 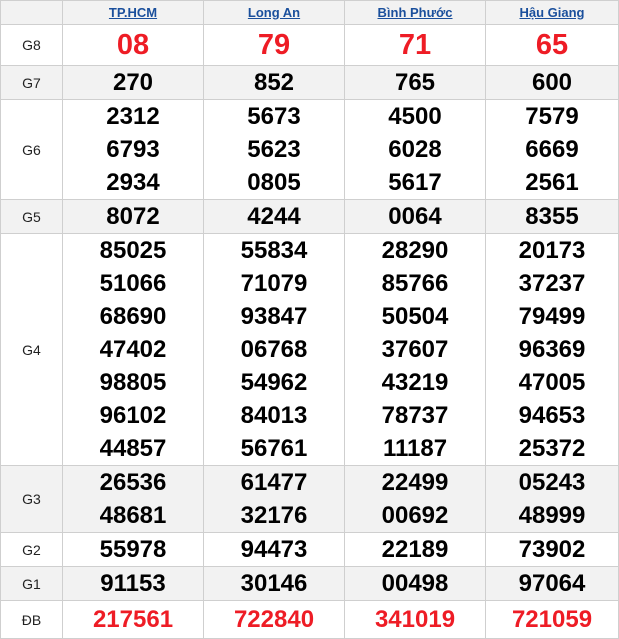 I want to click on result-number: 22189, so click(x=415, y=549).